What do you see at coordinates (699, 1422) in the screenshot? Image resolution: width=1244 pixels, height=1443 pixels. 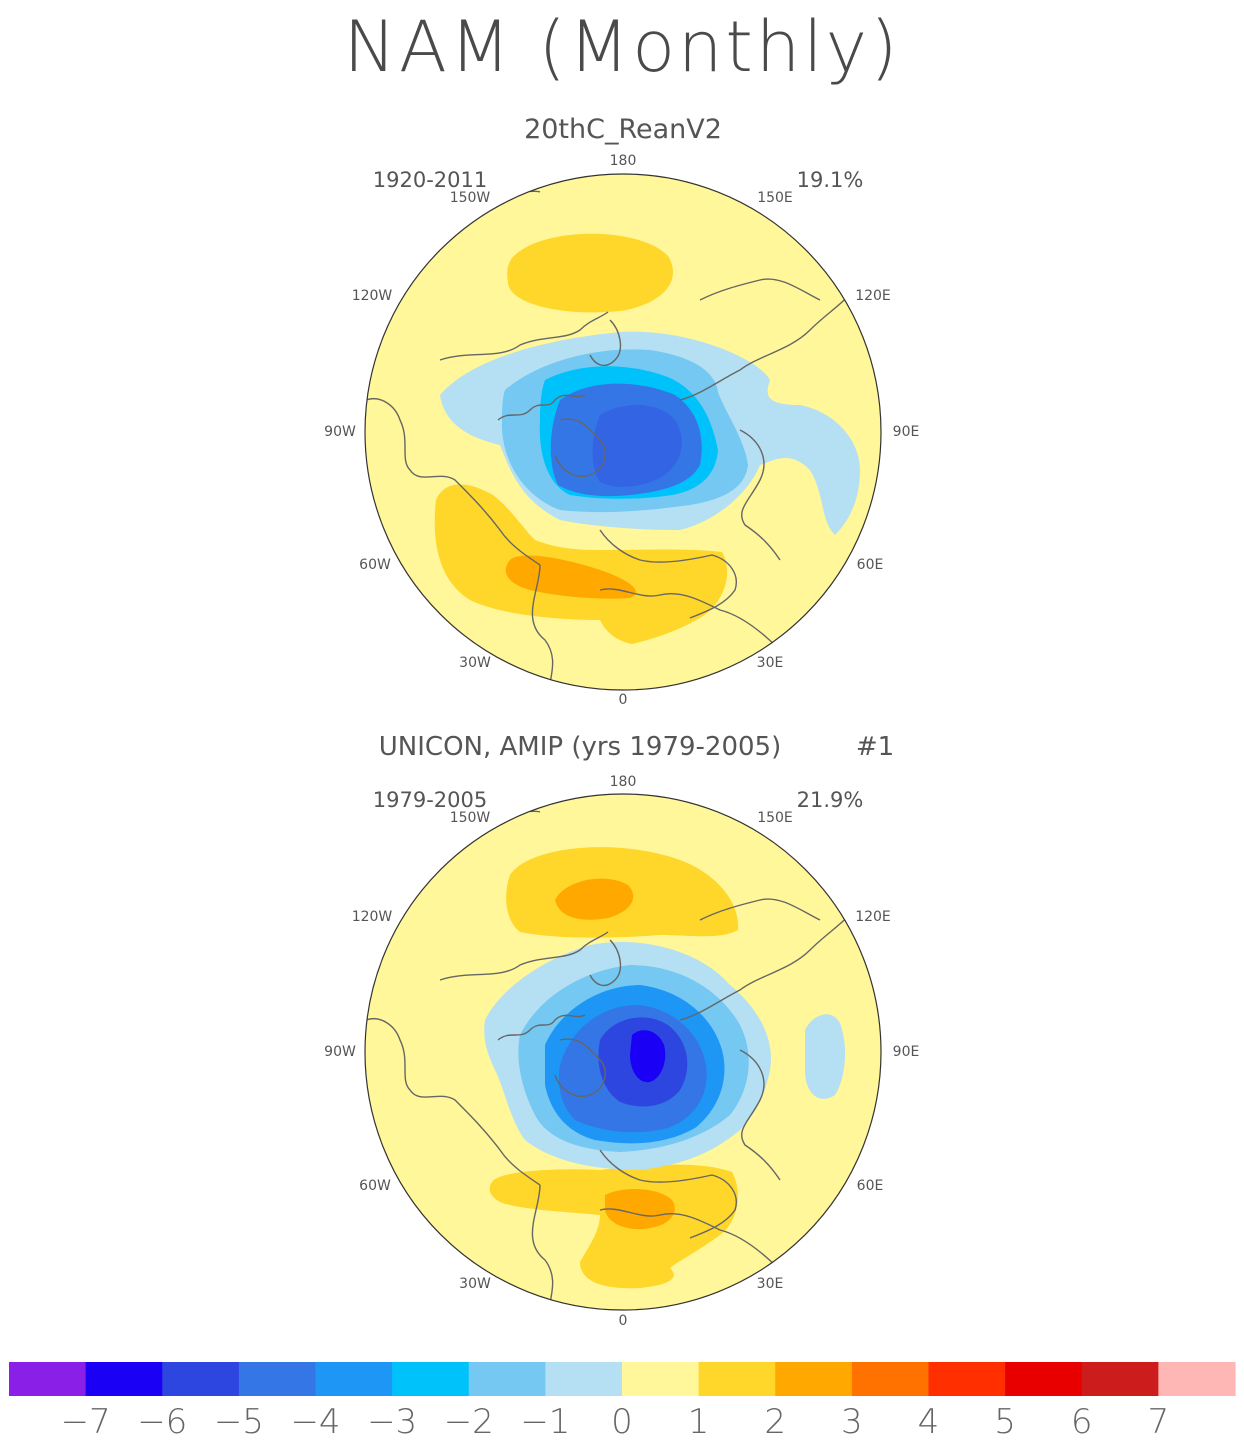 I see `colorbar-label: 1` at bounding box center [699, 1422].